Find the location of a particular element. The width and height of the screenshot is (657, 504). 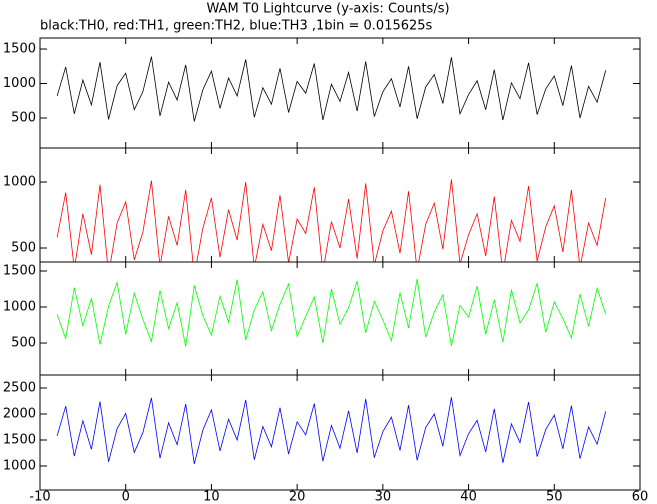

y-tick-label: 2000 is located at coordinates (19, 413).